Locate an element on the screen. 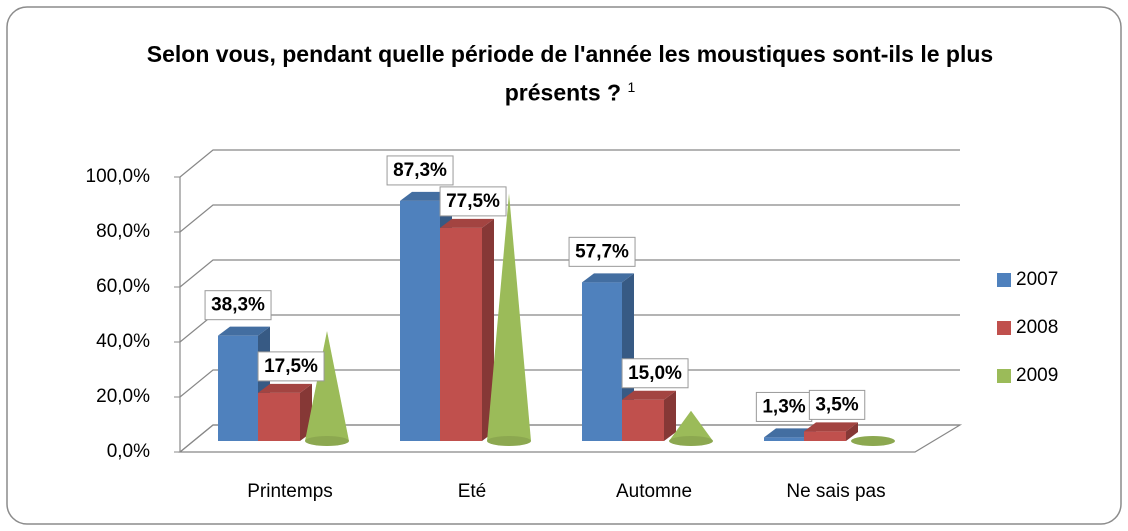 This screenshot has height=531, width=1128. data-label: 1,3% is located at coordinates (783, 406).